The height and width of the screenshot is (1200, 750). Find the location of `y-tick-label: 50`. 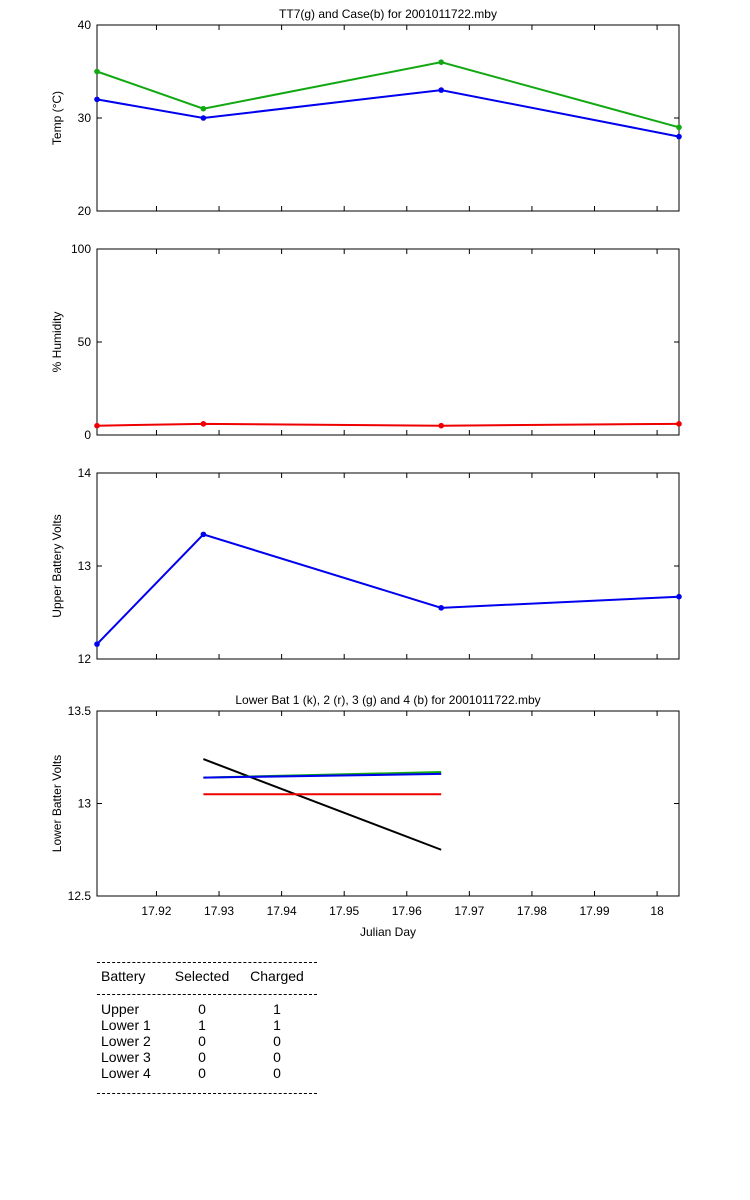

y-tick-label: 50 is located at coordinates (85, 342).